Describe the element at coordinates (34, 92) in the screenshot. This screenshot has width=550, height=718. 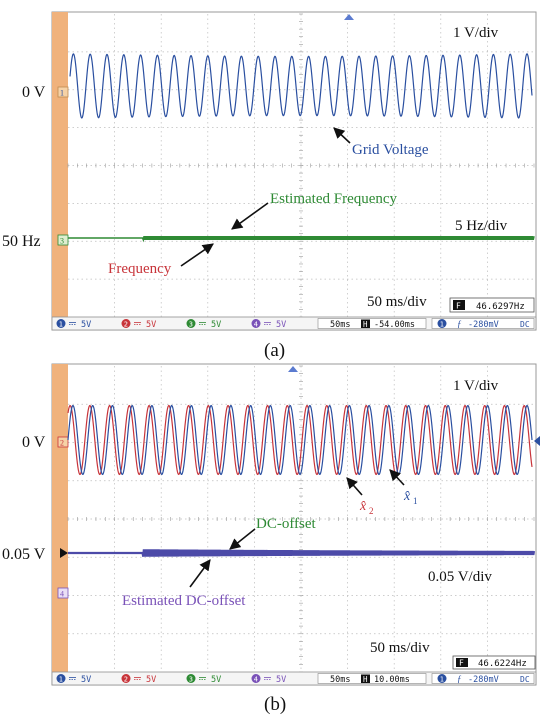
I see `panel-a-zero-volt-label: 0 V` at that location.